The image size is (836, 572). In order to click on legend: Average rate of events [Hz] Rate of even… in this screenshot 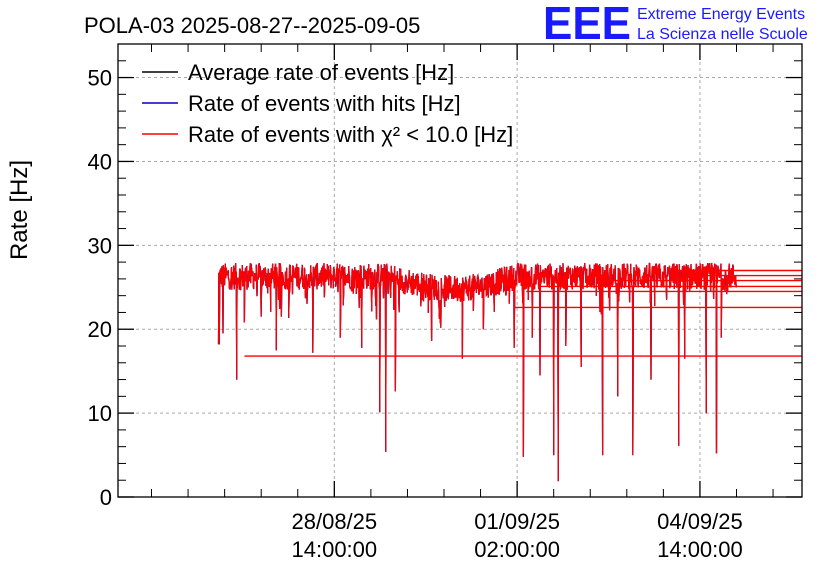, I will do `click(327, 103)`.